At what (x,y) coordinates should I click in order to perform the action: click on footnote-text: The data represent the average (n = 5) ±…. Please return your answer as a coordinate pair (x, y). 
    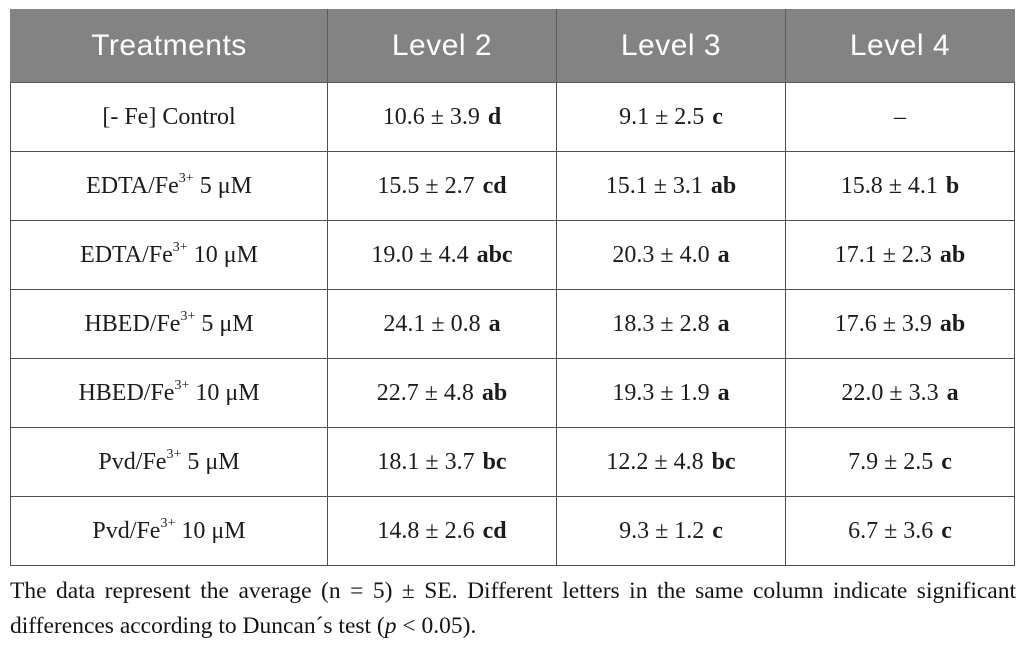
    Looking at the image, I should click on (513, 608).